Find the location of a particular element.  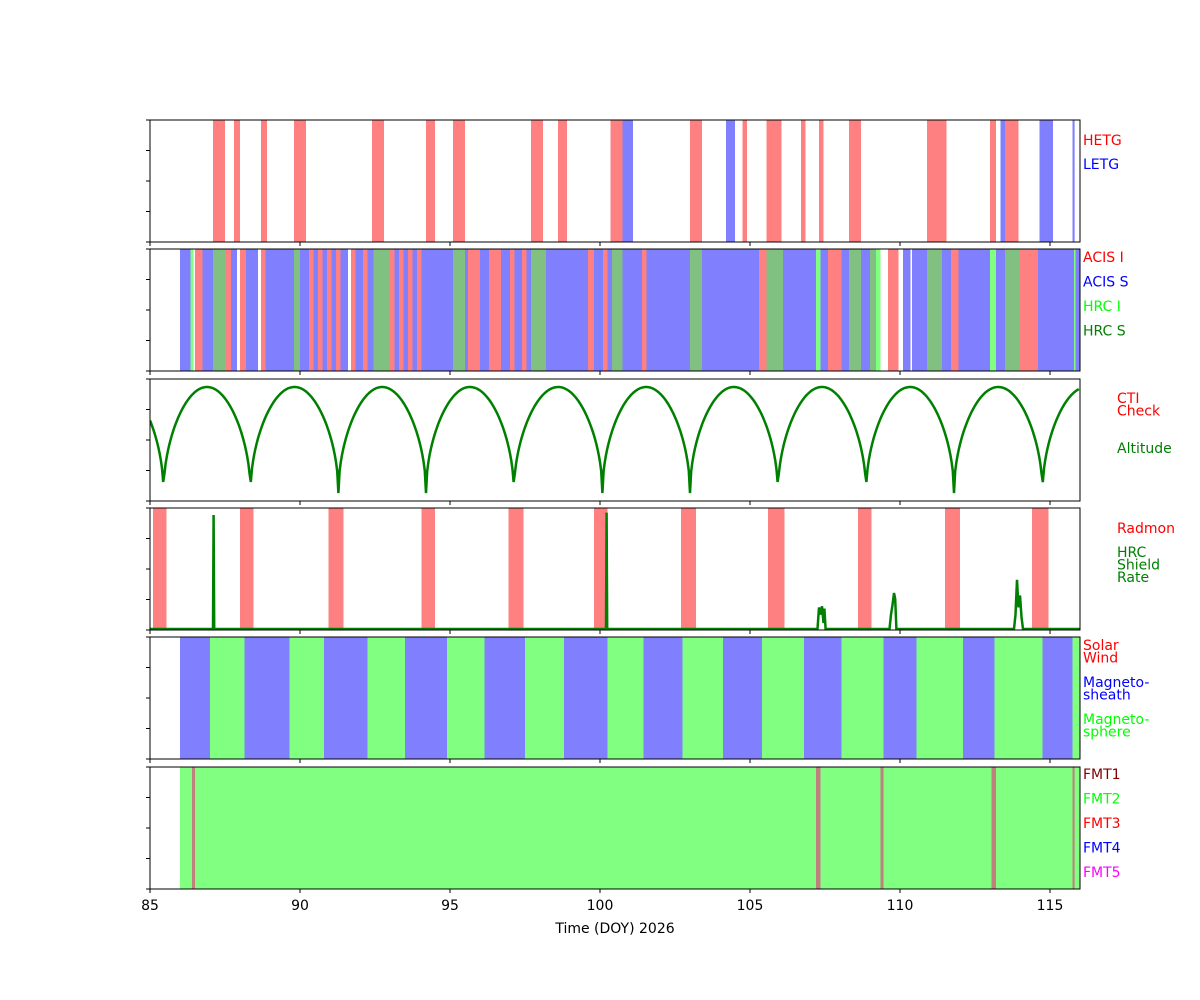

bar-region-magneto--sheath-4 is located at coordinates (504, 698).